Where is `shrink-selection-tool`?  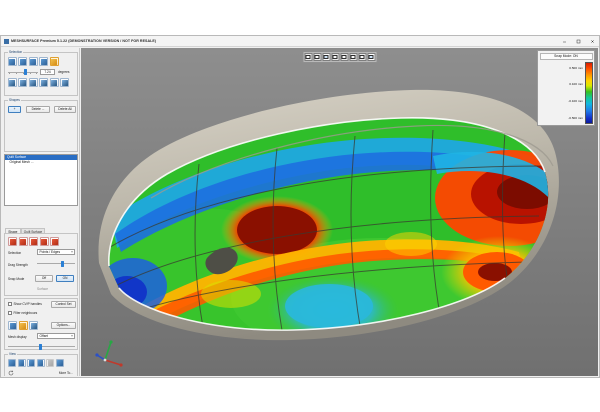
shrink-selection-tool is located at coordinates (23, 82).